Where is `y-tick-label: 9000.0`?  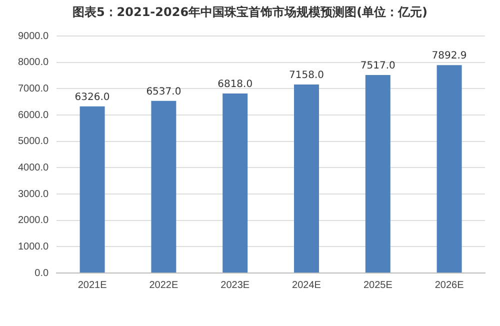
y-tick-label: 9000.0 is located at coordinates (34, 36).